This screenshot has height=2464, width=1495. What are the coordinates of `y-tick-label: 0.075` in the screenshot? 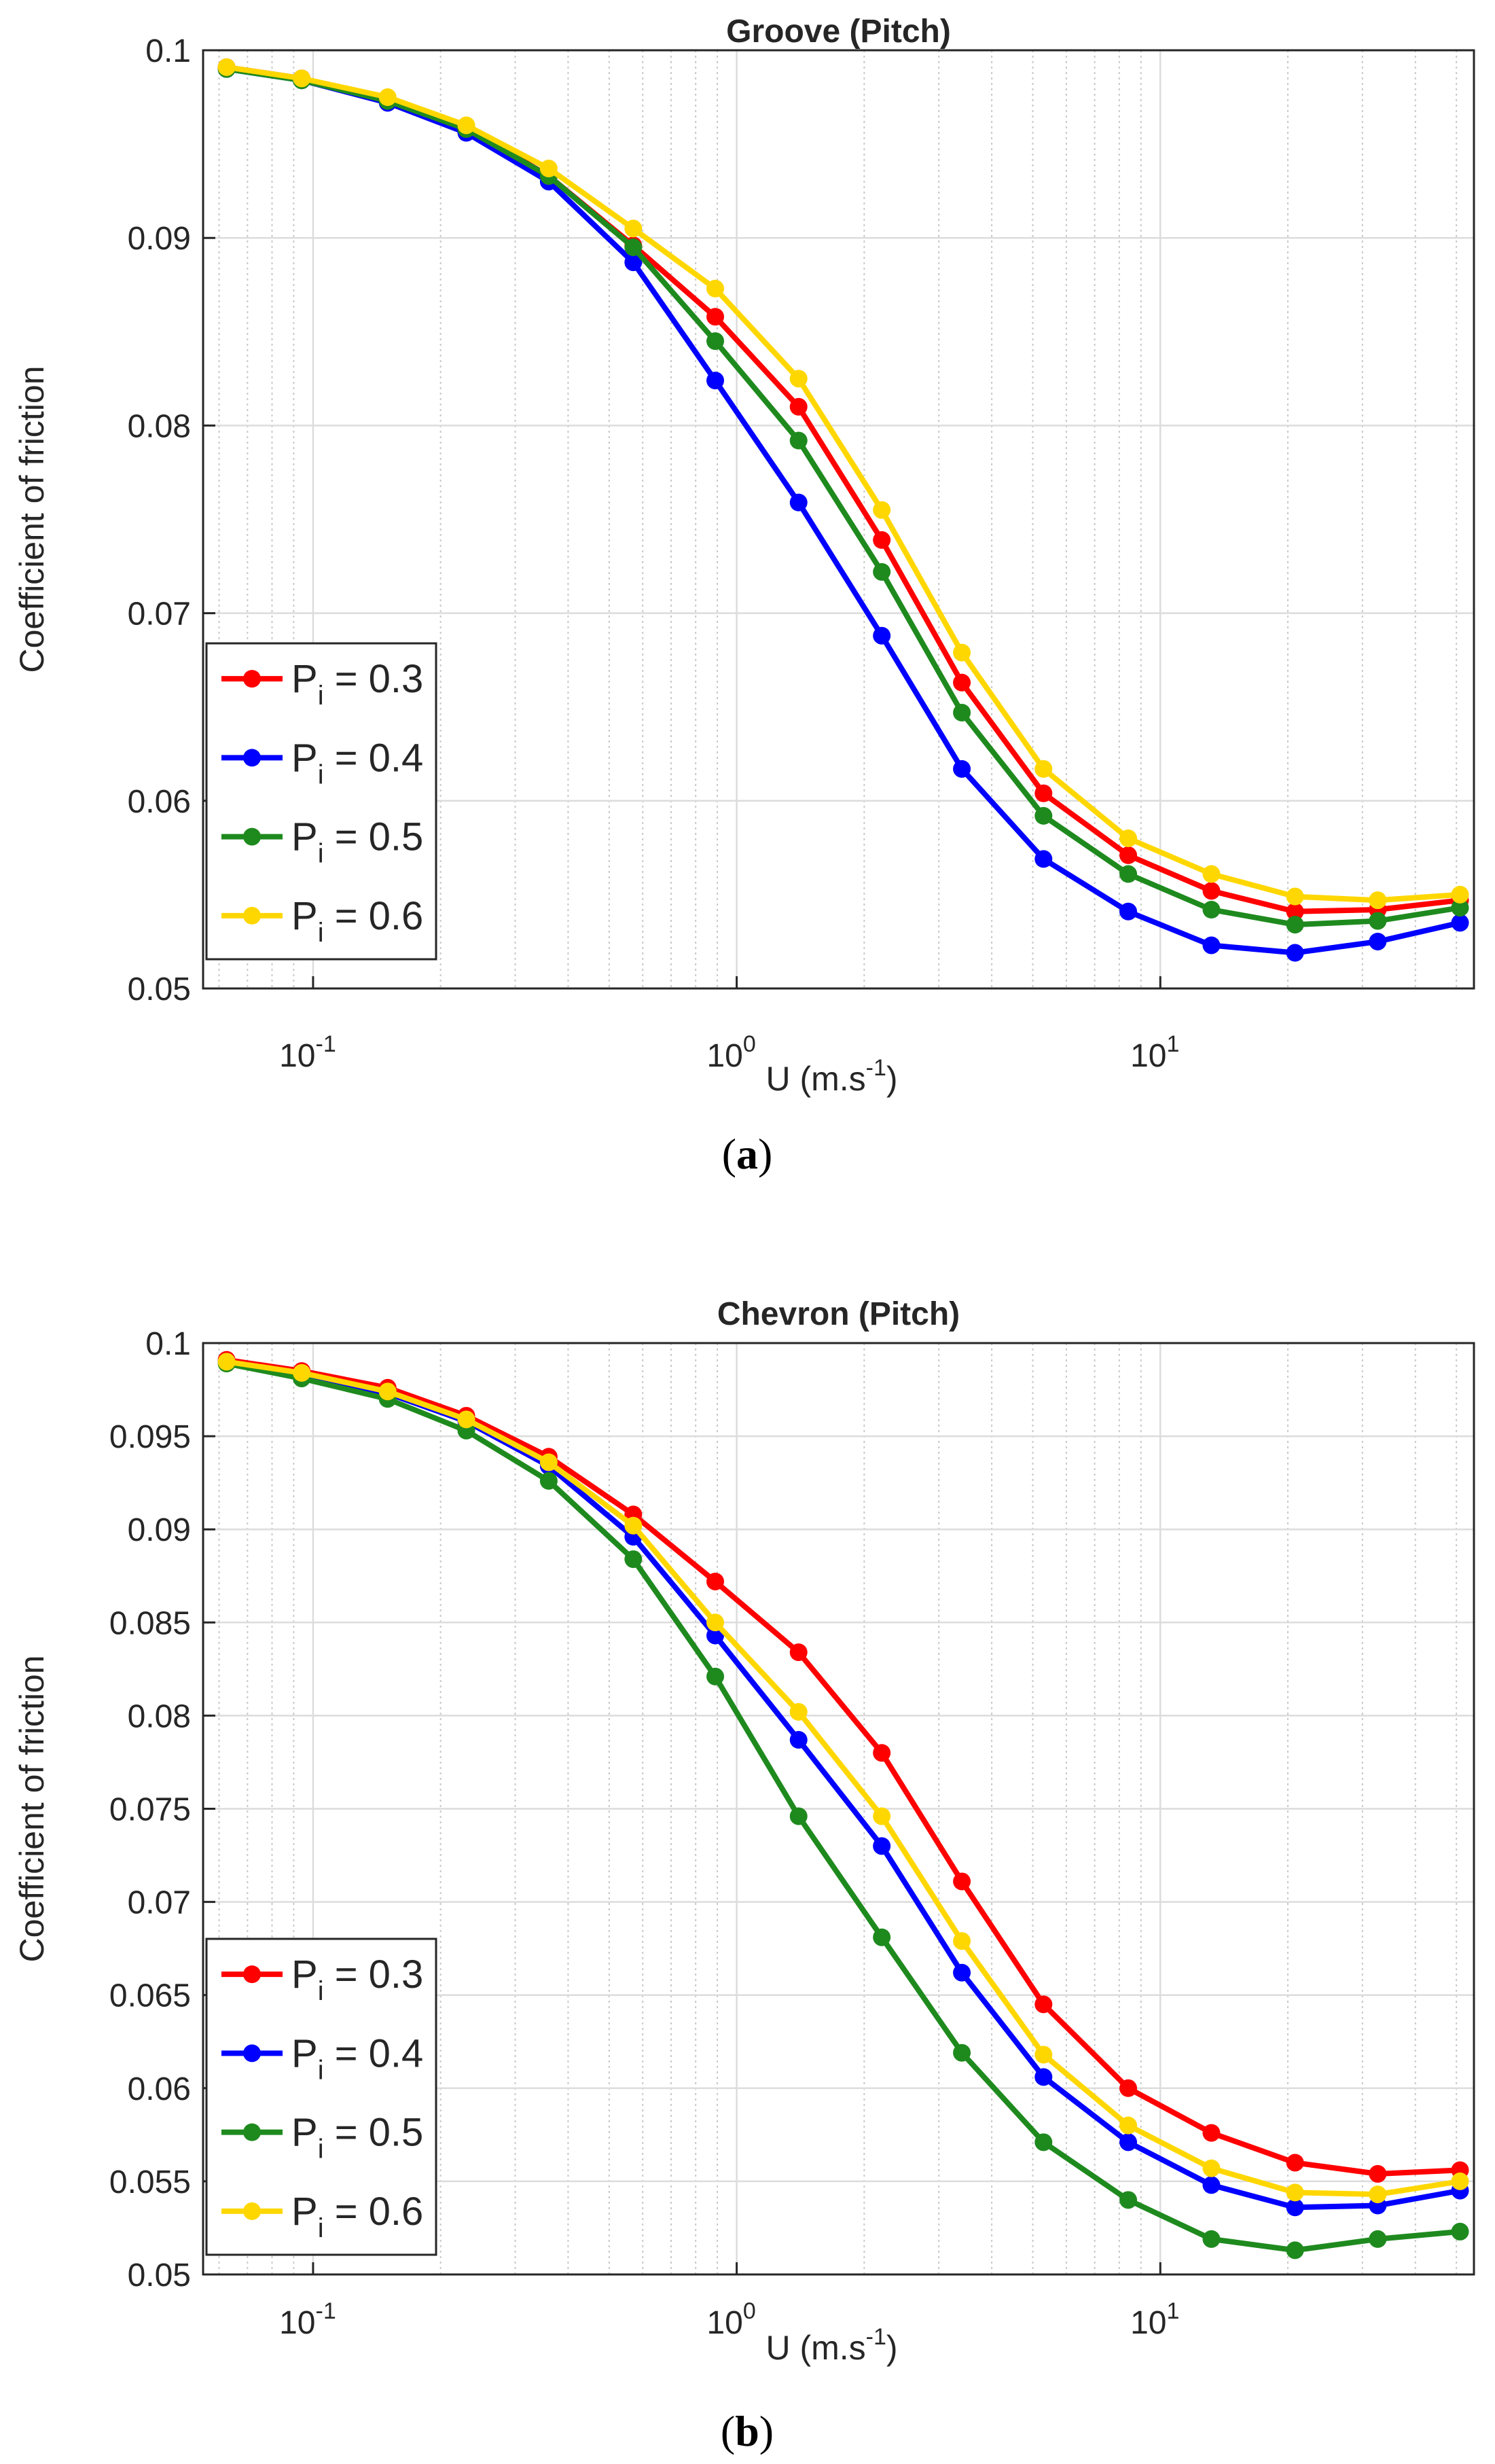 It's located at (150, 1810).